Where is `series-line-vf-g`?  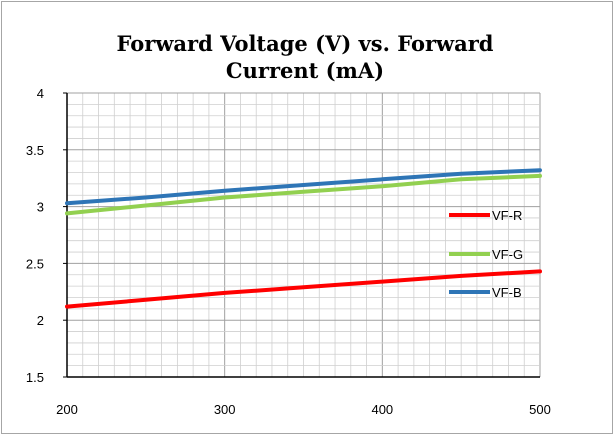
series-line-vf-g is located at coordinates (303, 194).